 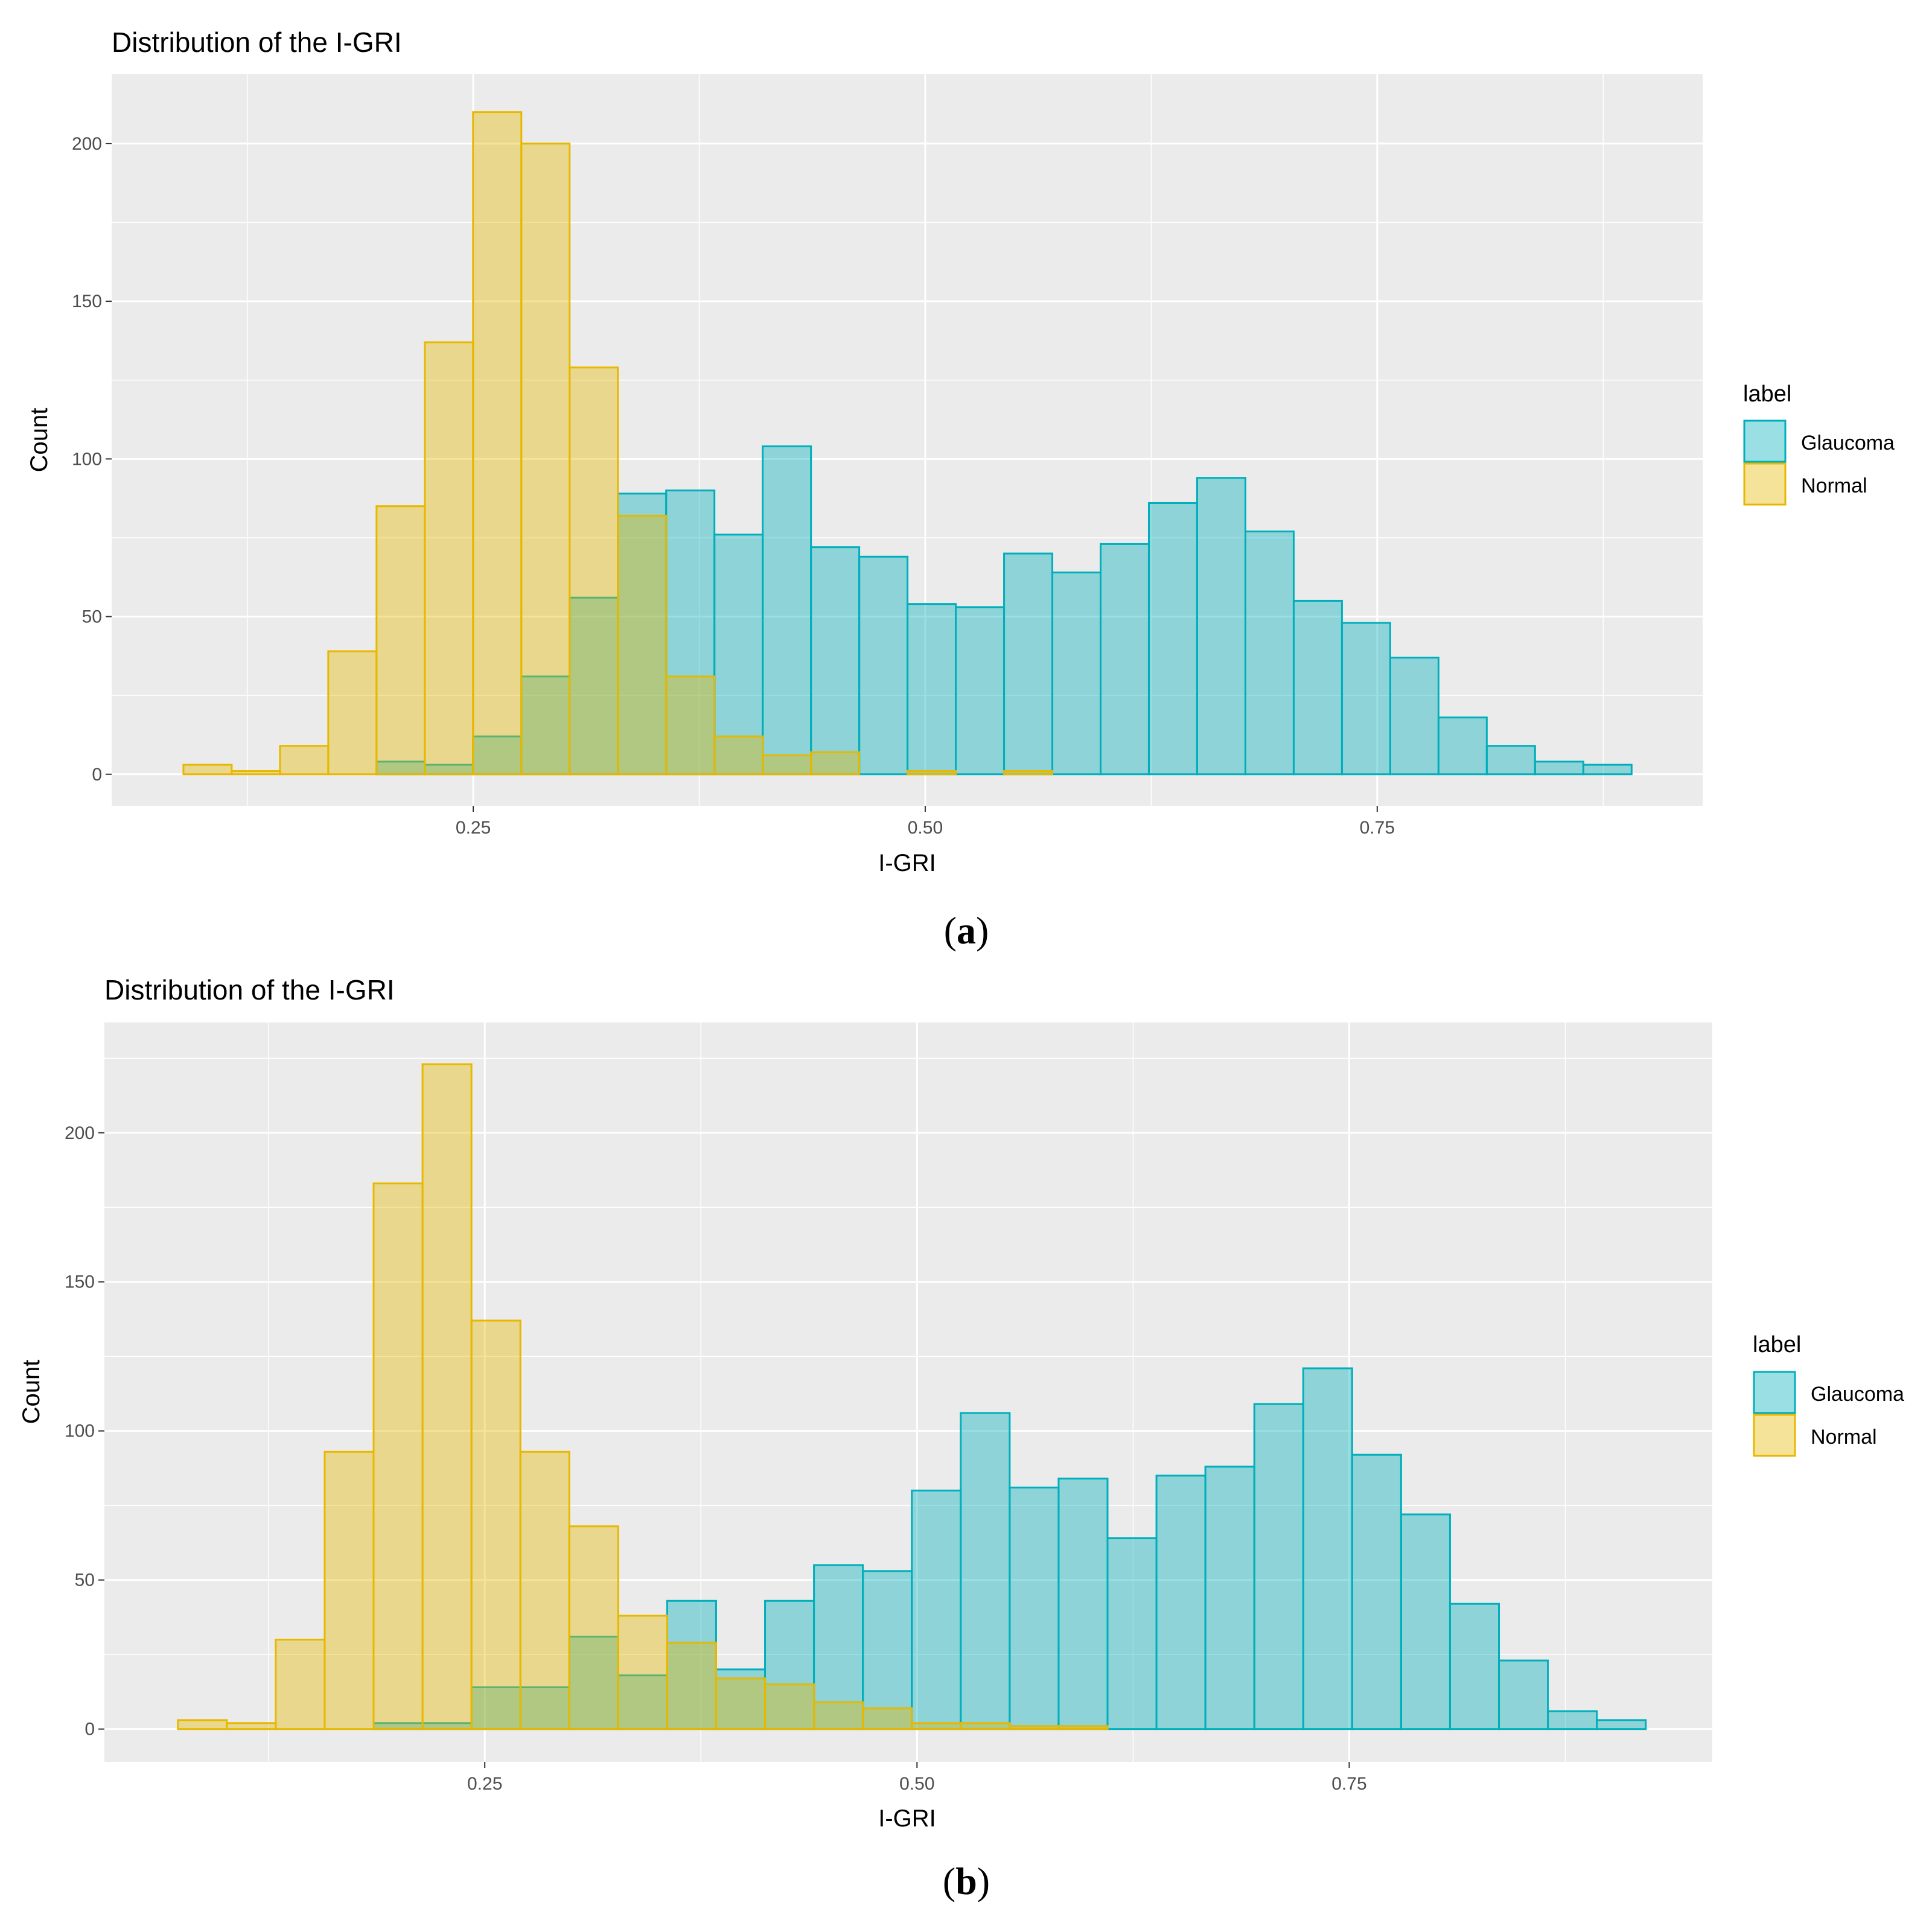 What do you see at coordinates (1348, 1784) in the screenshot?
I see `x-tick-label: 0.75` at bounding box center [1348, 1784].